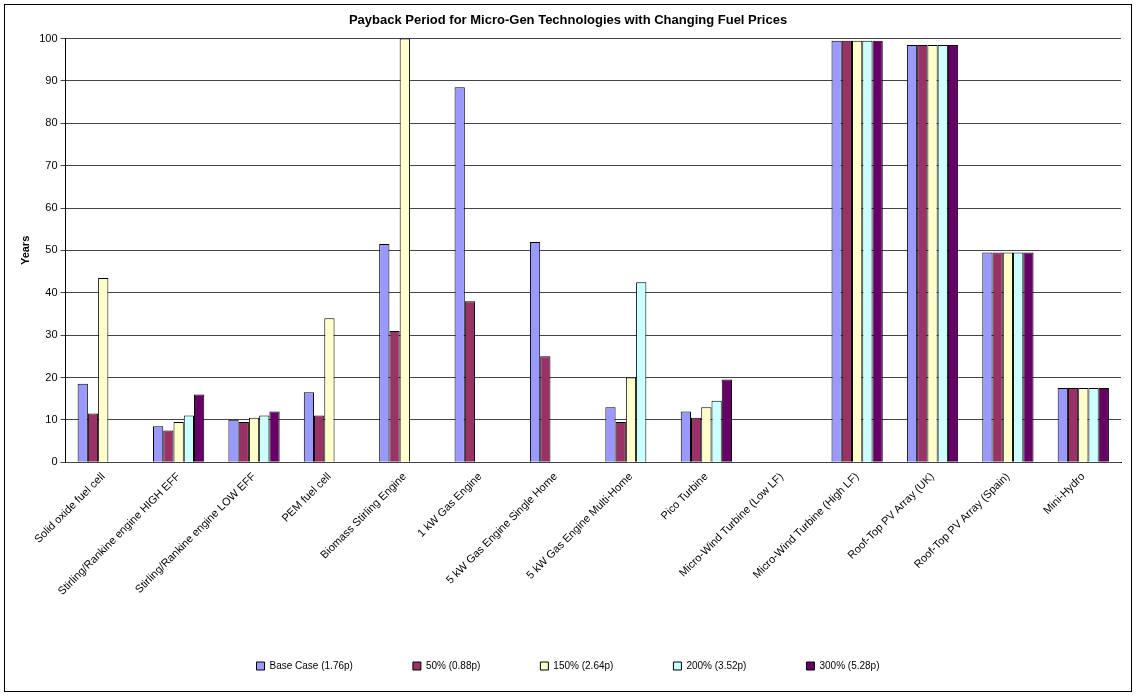 The width and height of the screenshot is (1138, 698). I want to click on legend-label: Base Case (1.76p), so click(311, 665).